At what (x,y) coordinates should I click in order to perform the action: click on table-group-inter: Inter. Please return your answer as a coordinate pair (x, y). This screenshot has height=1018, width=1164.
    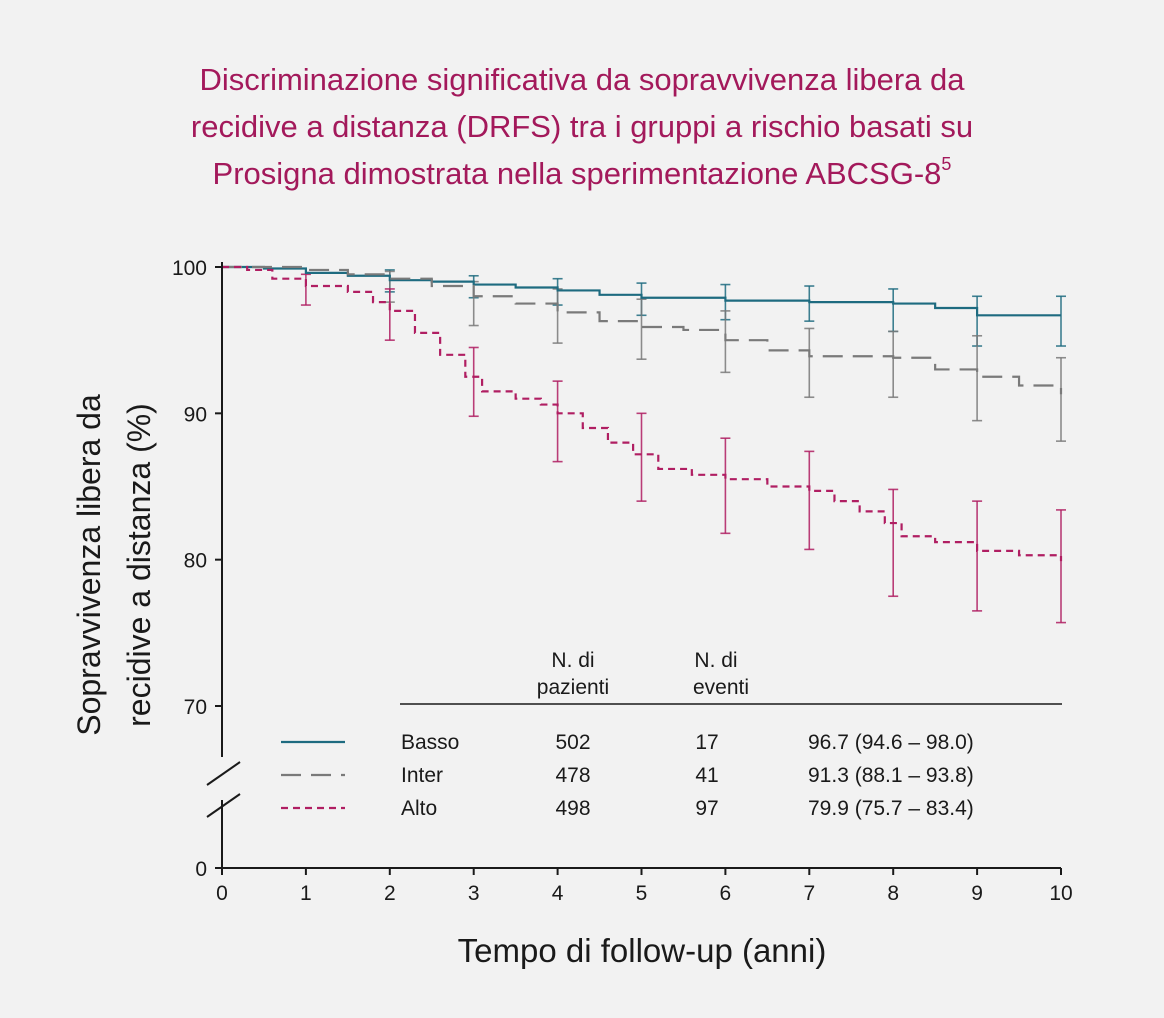
    Looking at the image, I should click on (422, 775).